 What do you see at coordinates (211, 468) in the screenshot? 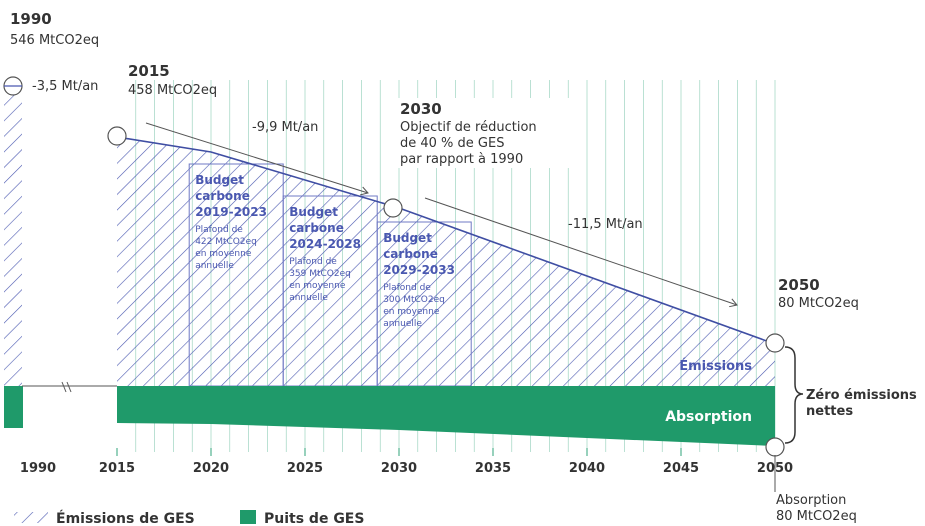
I see `x-tick-label: 2020` at bounding box center [211, 468].